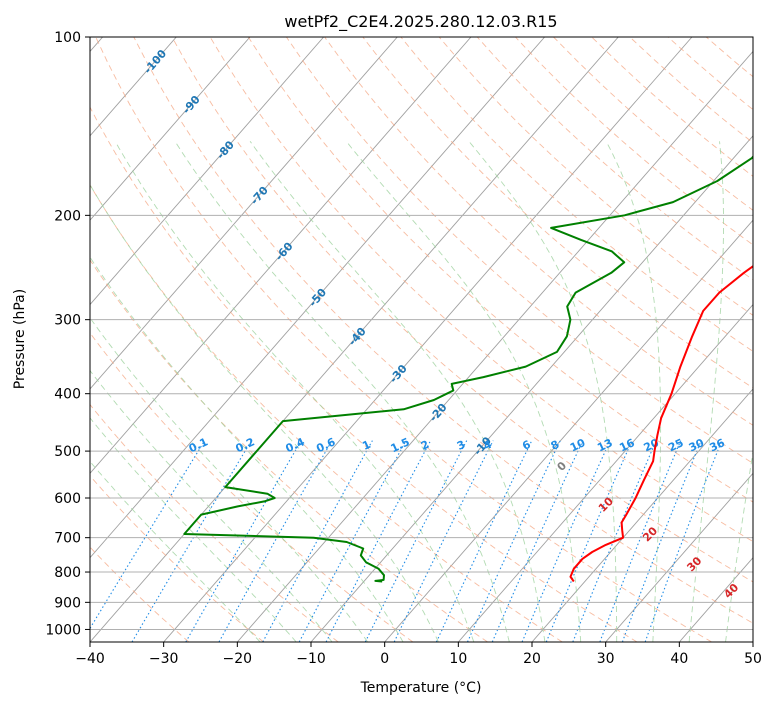 The height and width of the screenshot is (708, 775). I want to click on x-tick-label: 40, so click(679, 659).